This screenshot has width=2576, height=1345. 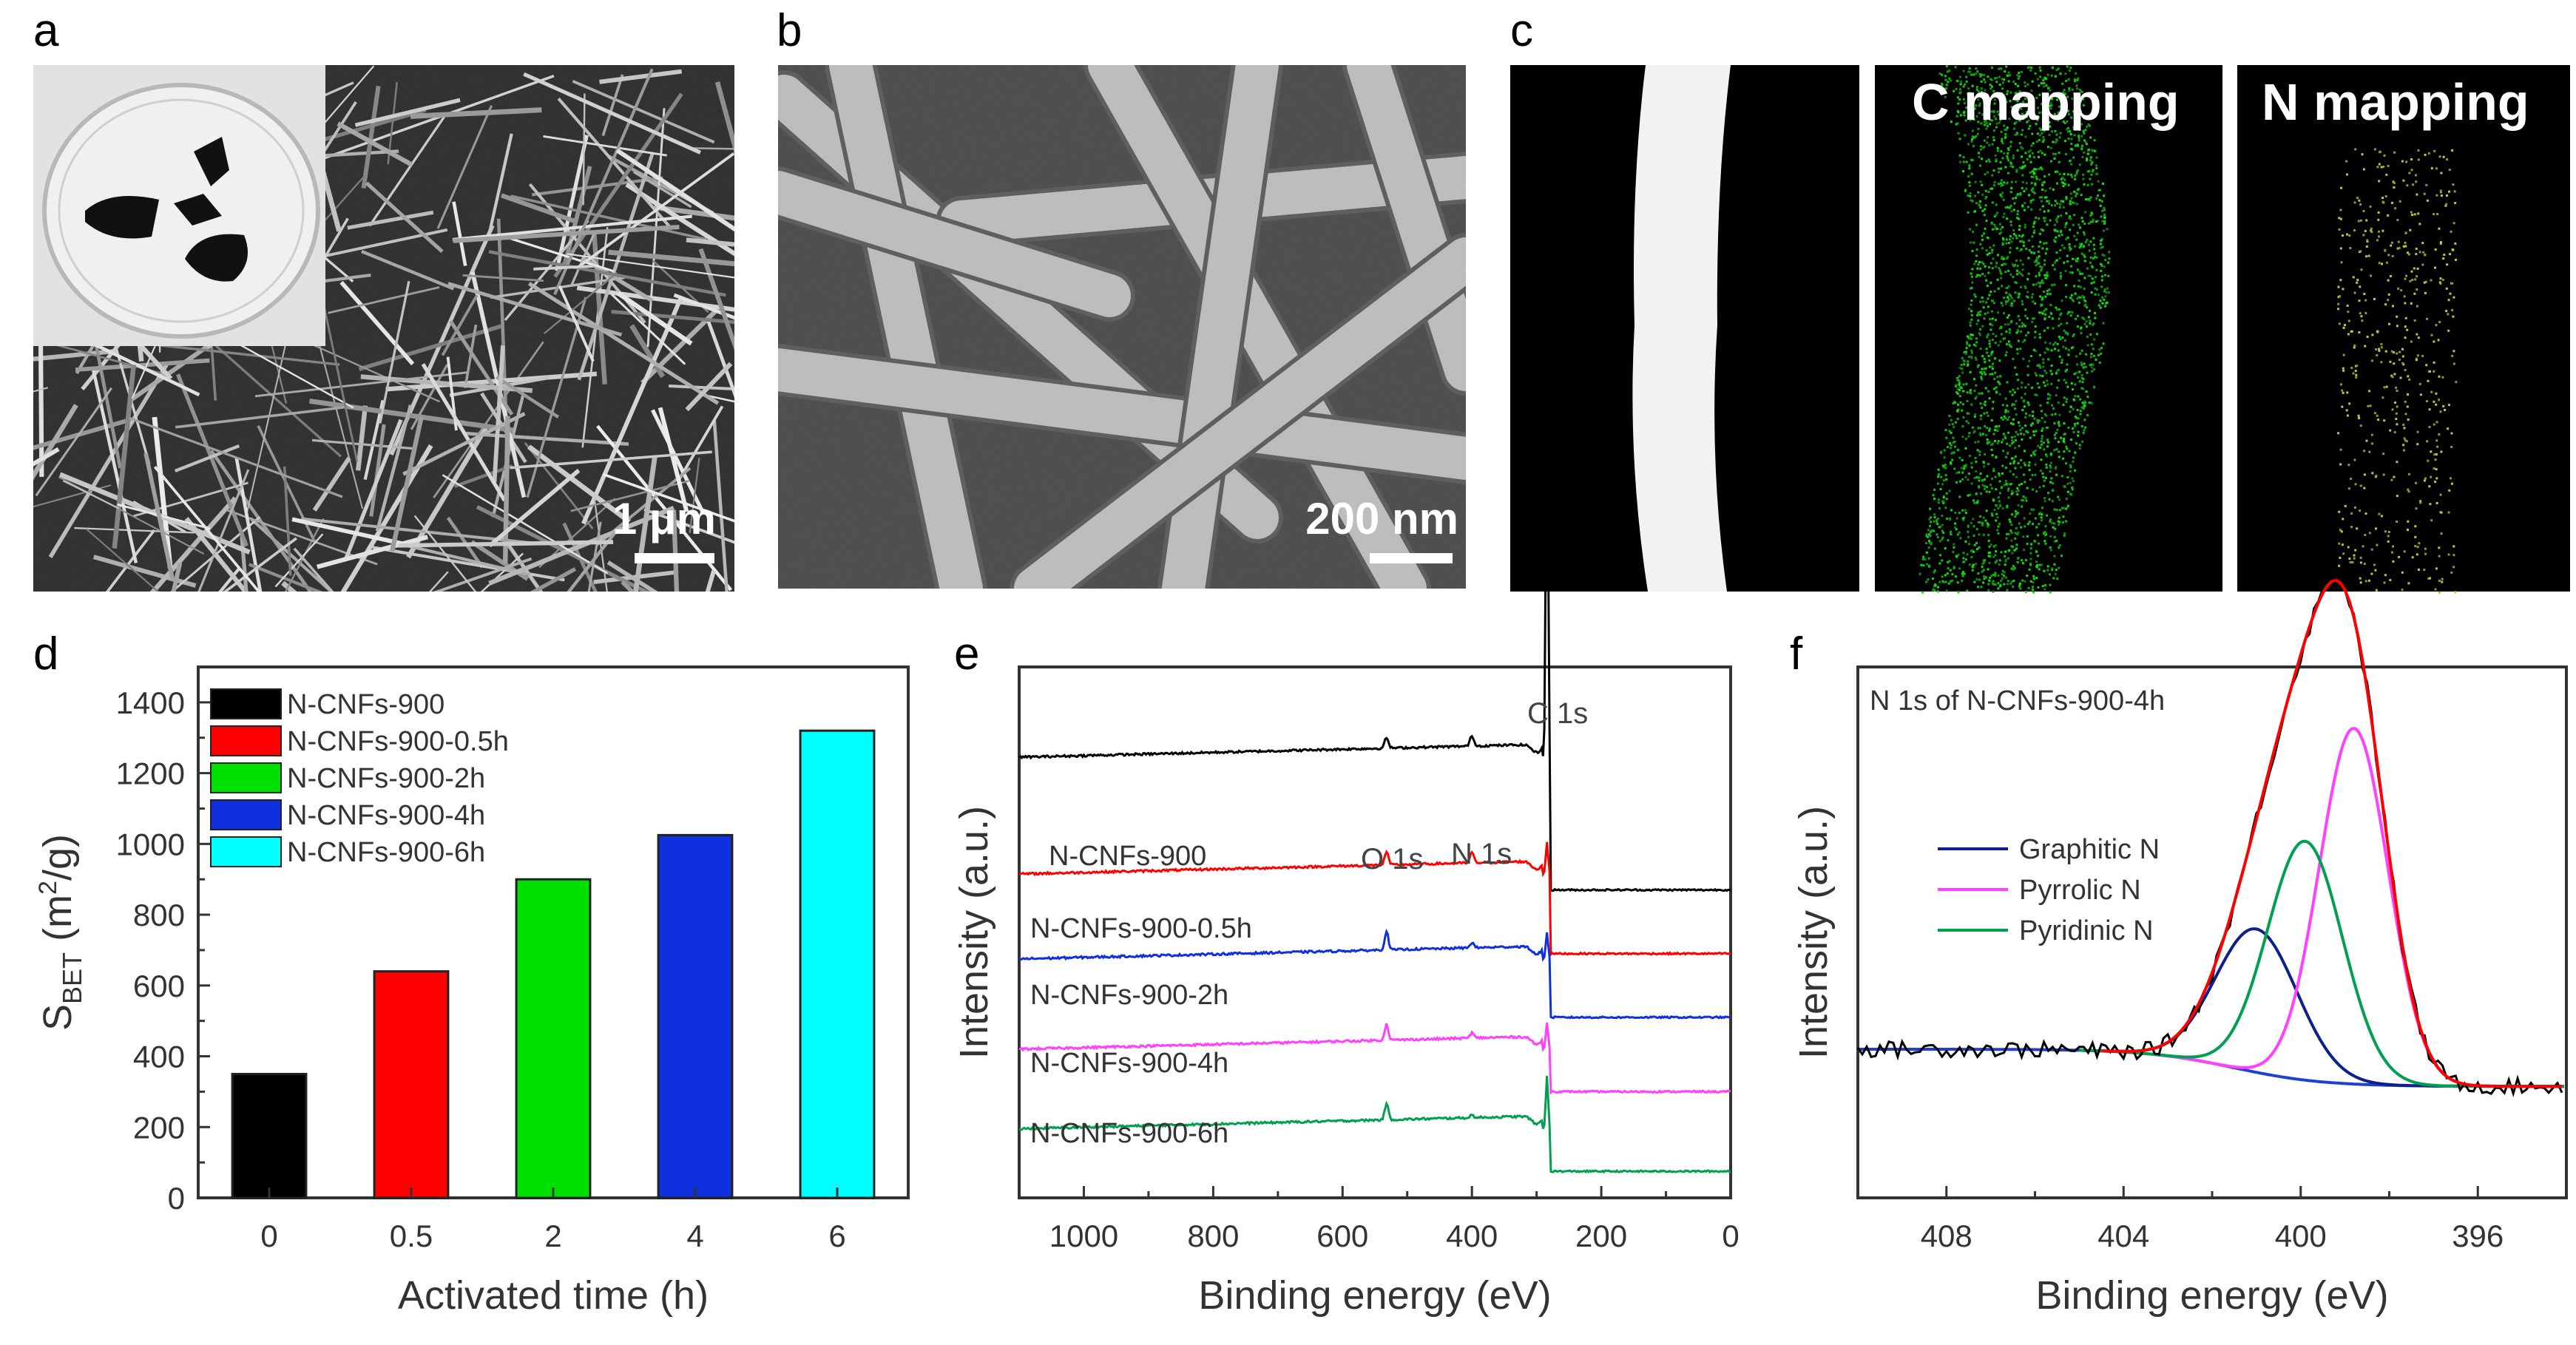 What do you see at coordinates (159, 986) in the screenshot?
I see `y-tick-label: 600` at bounding box center [159, 986].